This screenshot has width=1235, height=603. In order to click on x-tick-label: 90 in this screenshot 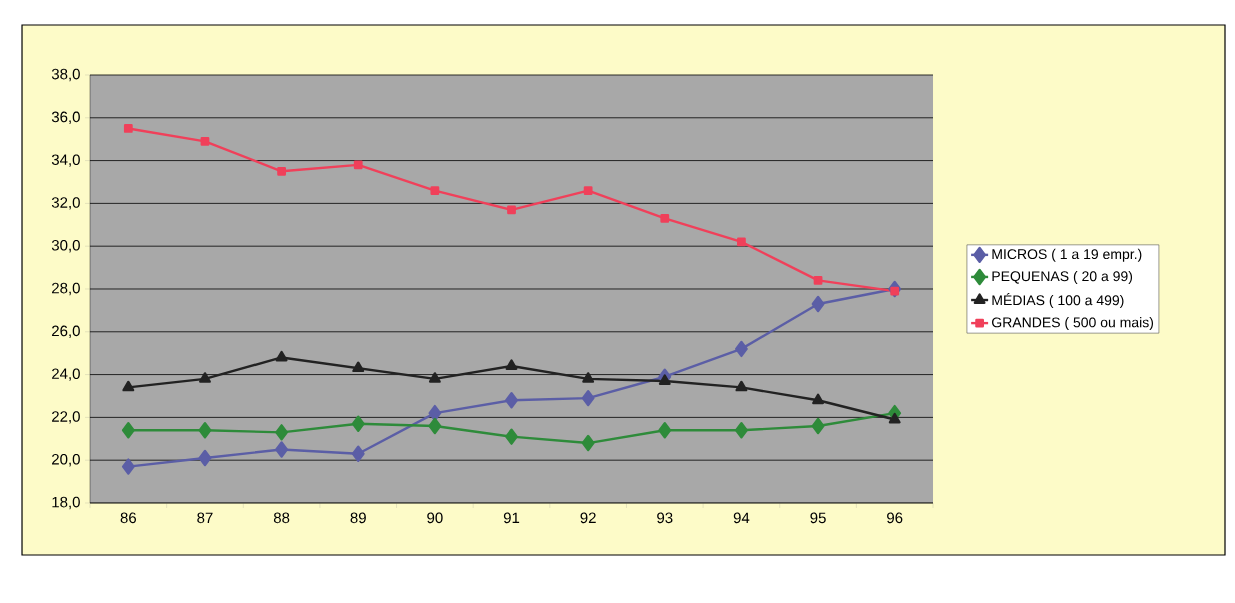, I will do `click(435, 518)`.